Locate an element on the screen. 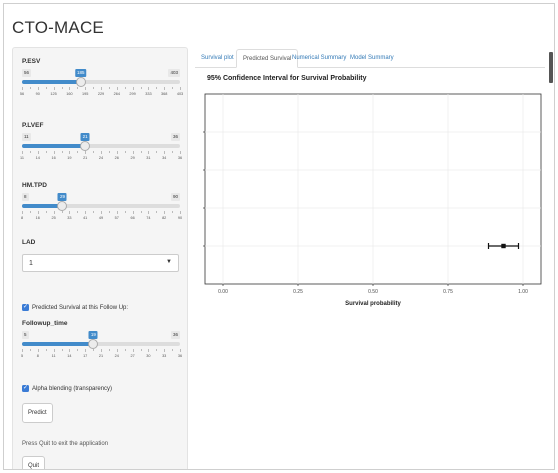  lad-select: 1 ▼ is located at coordinates (100, 263).